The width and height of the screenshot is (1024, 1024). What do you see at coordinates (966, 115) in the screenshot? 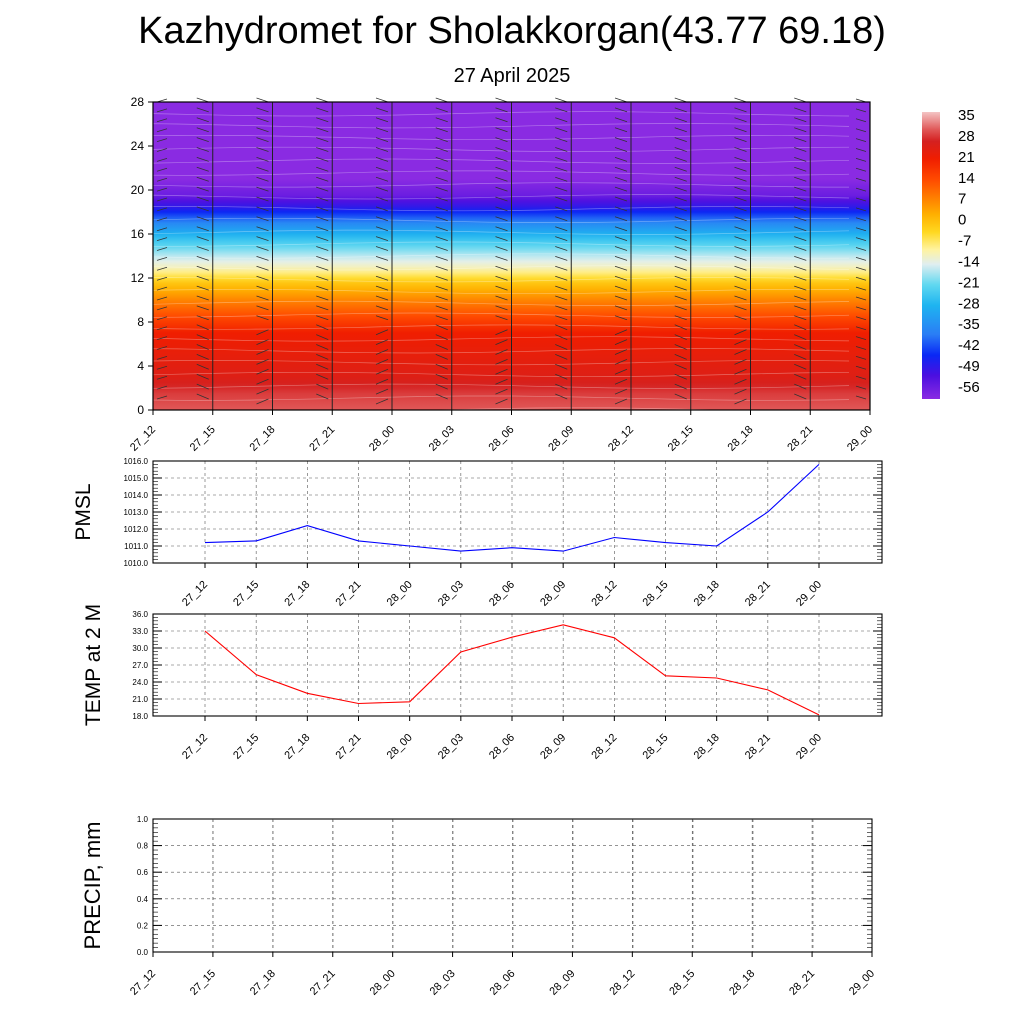
I see `colorbar-label: 35` at bounding box center [966, 115].